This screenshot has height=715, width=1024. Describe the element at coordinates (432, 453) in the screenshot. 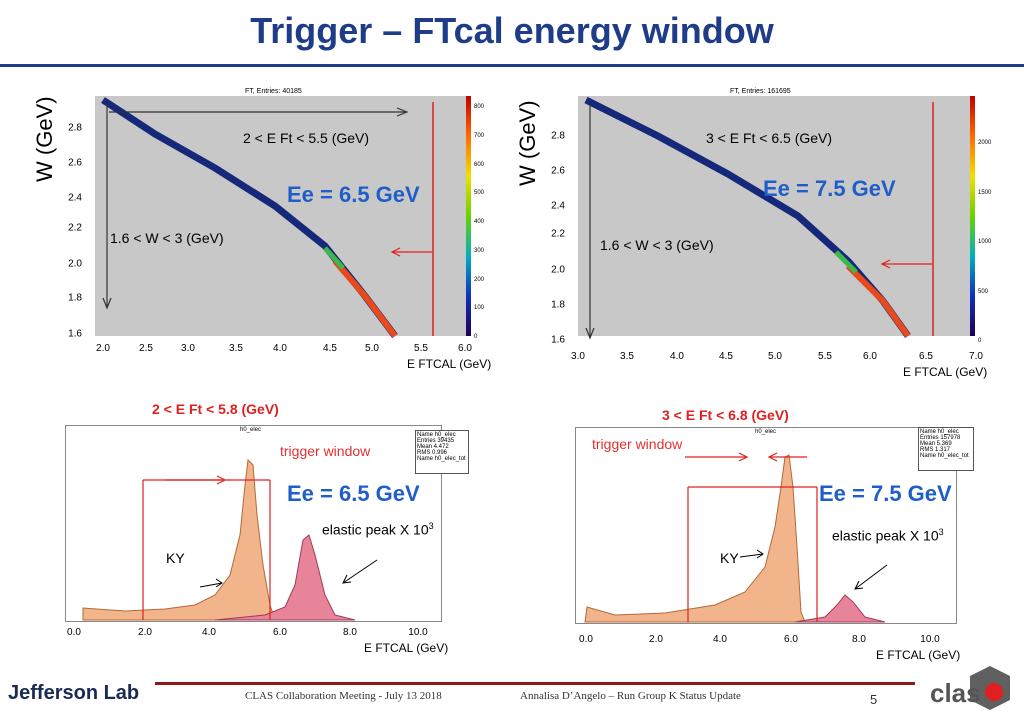

I see `stats-line: RMS 0.996` at that location.